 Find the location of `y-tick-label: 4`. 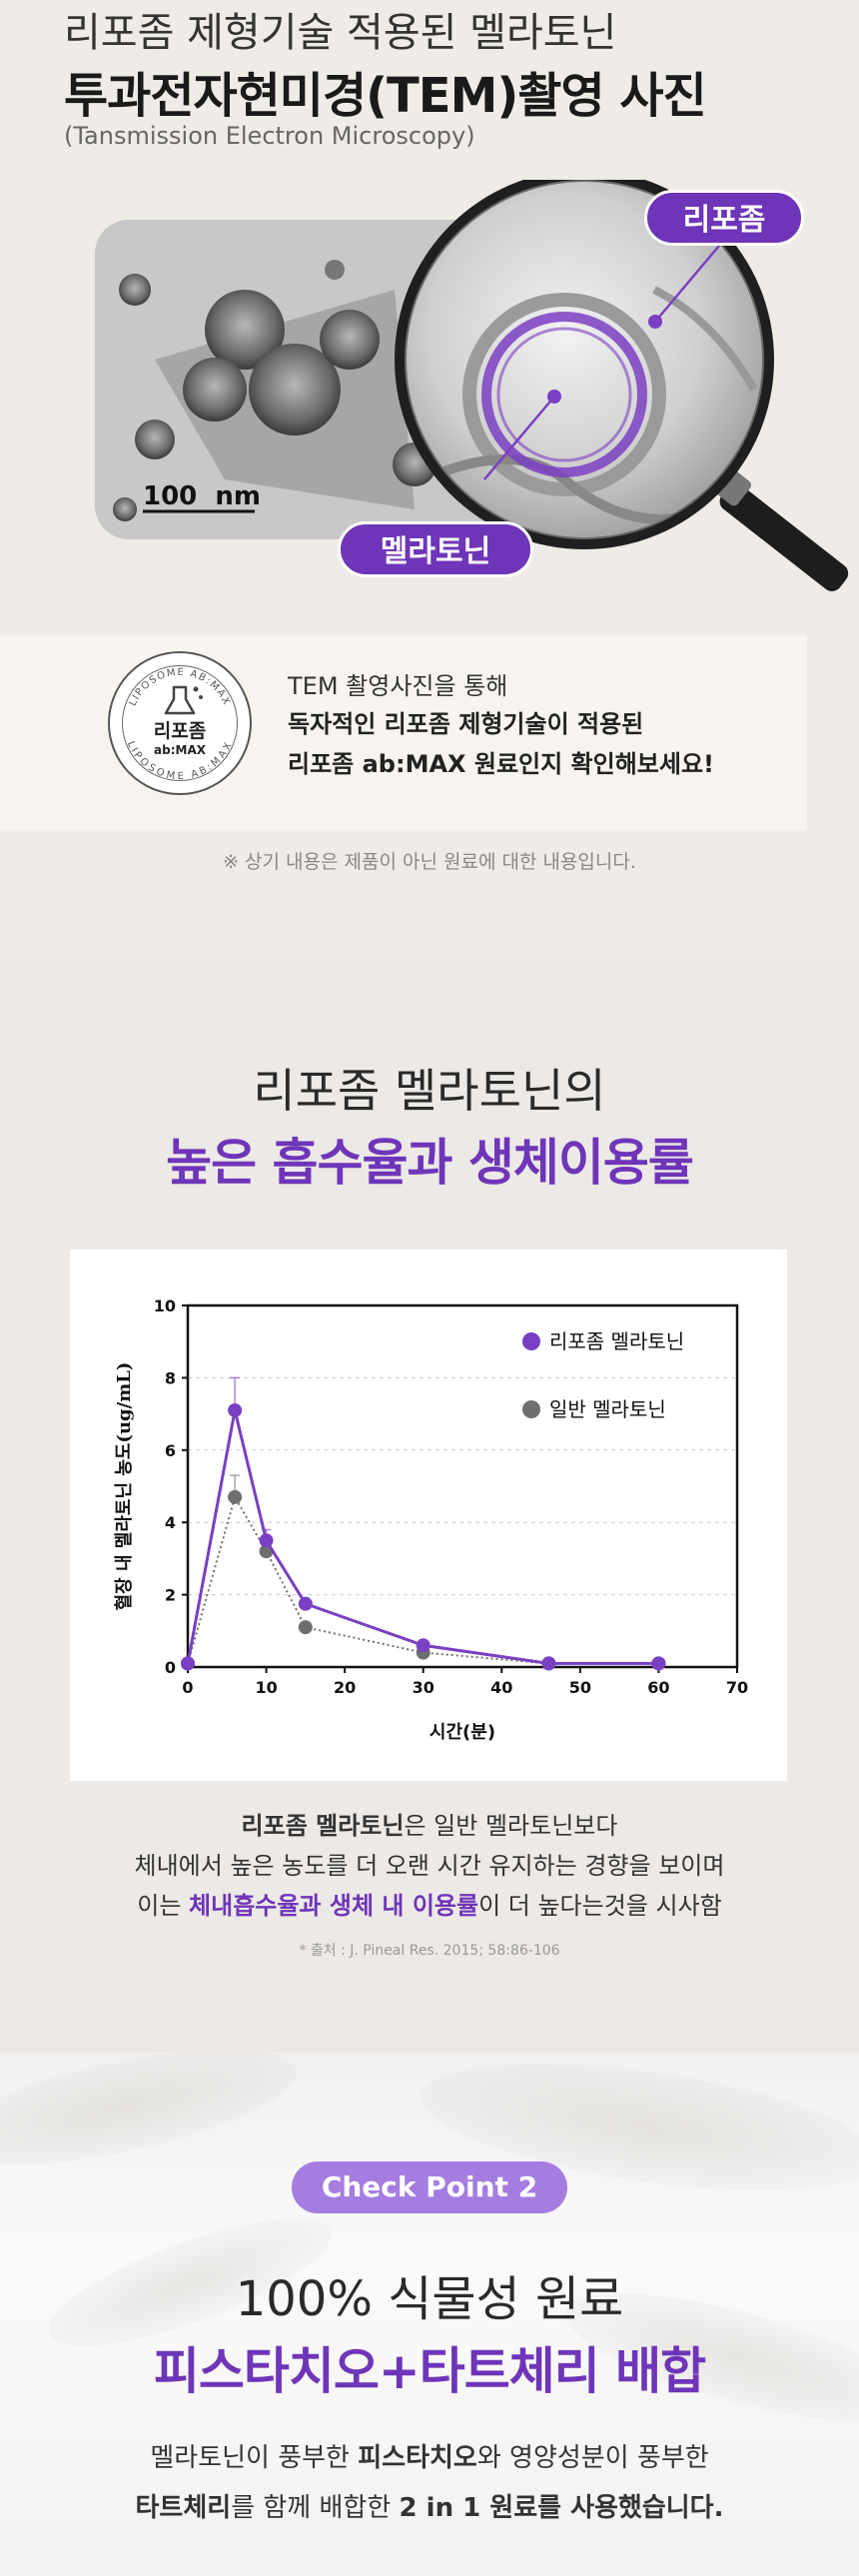

y-tick-label: 4 is located at coordinates (170, 1522).